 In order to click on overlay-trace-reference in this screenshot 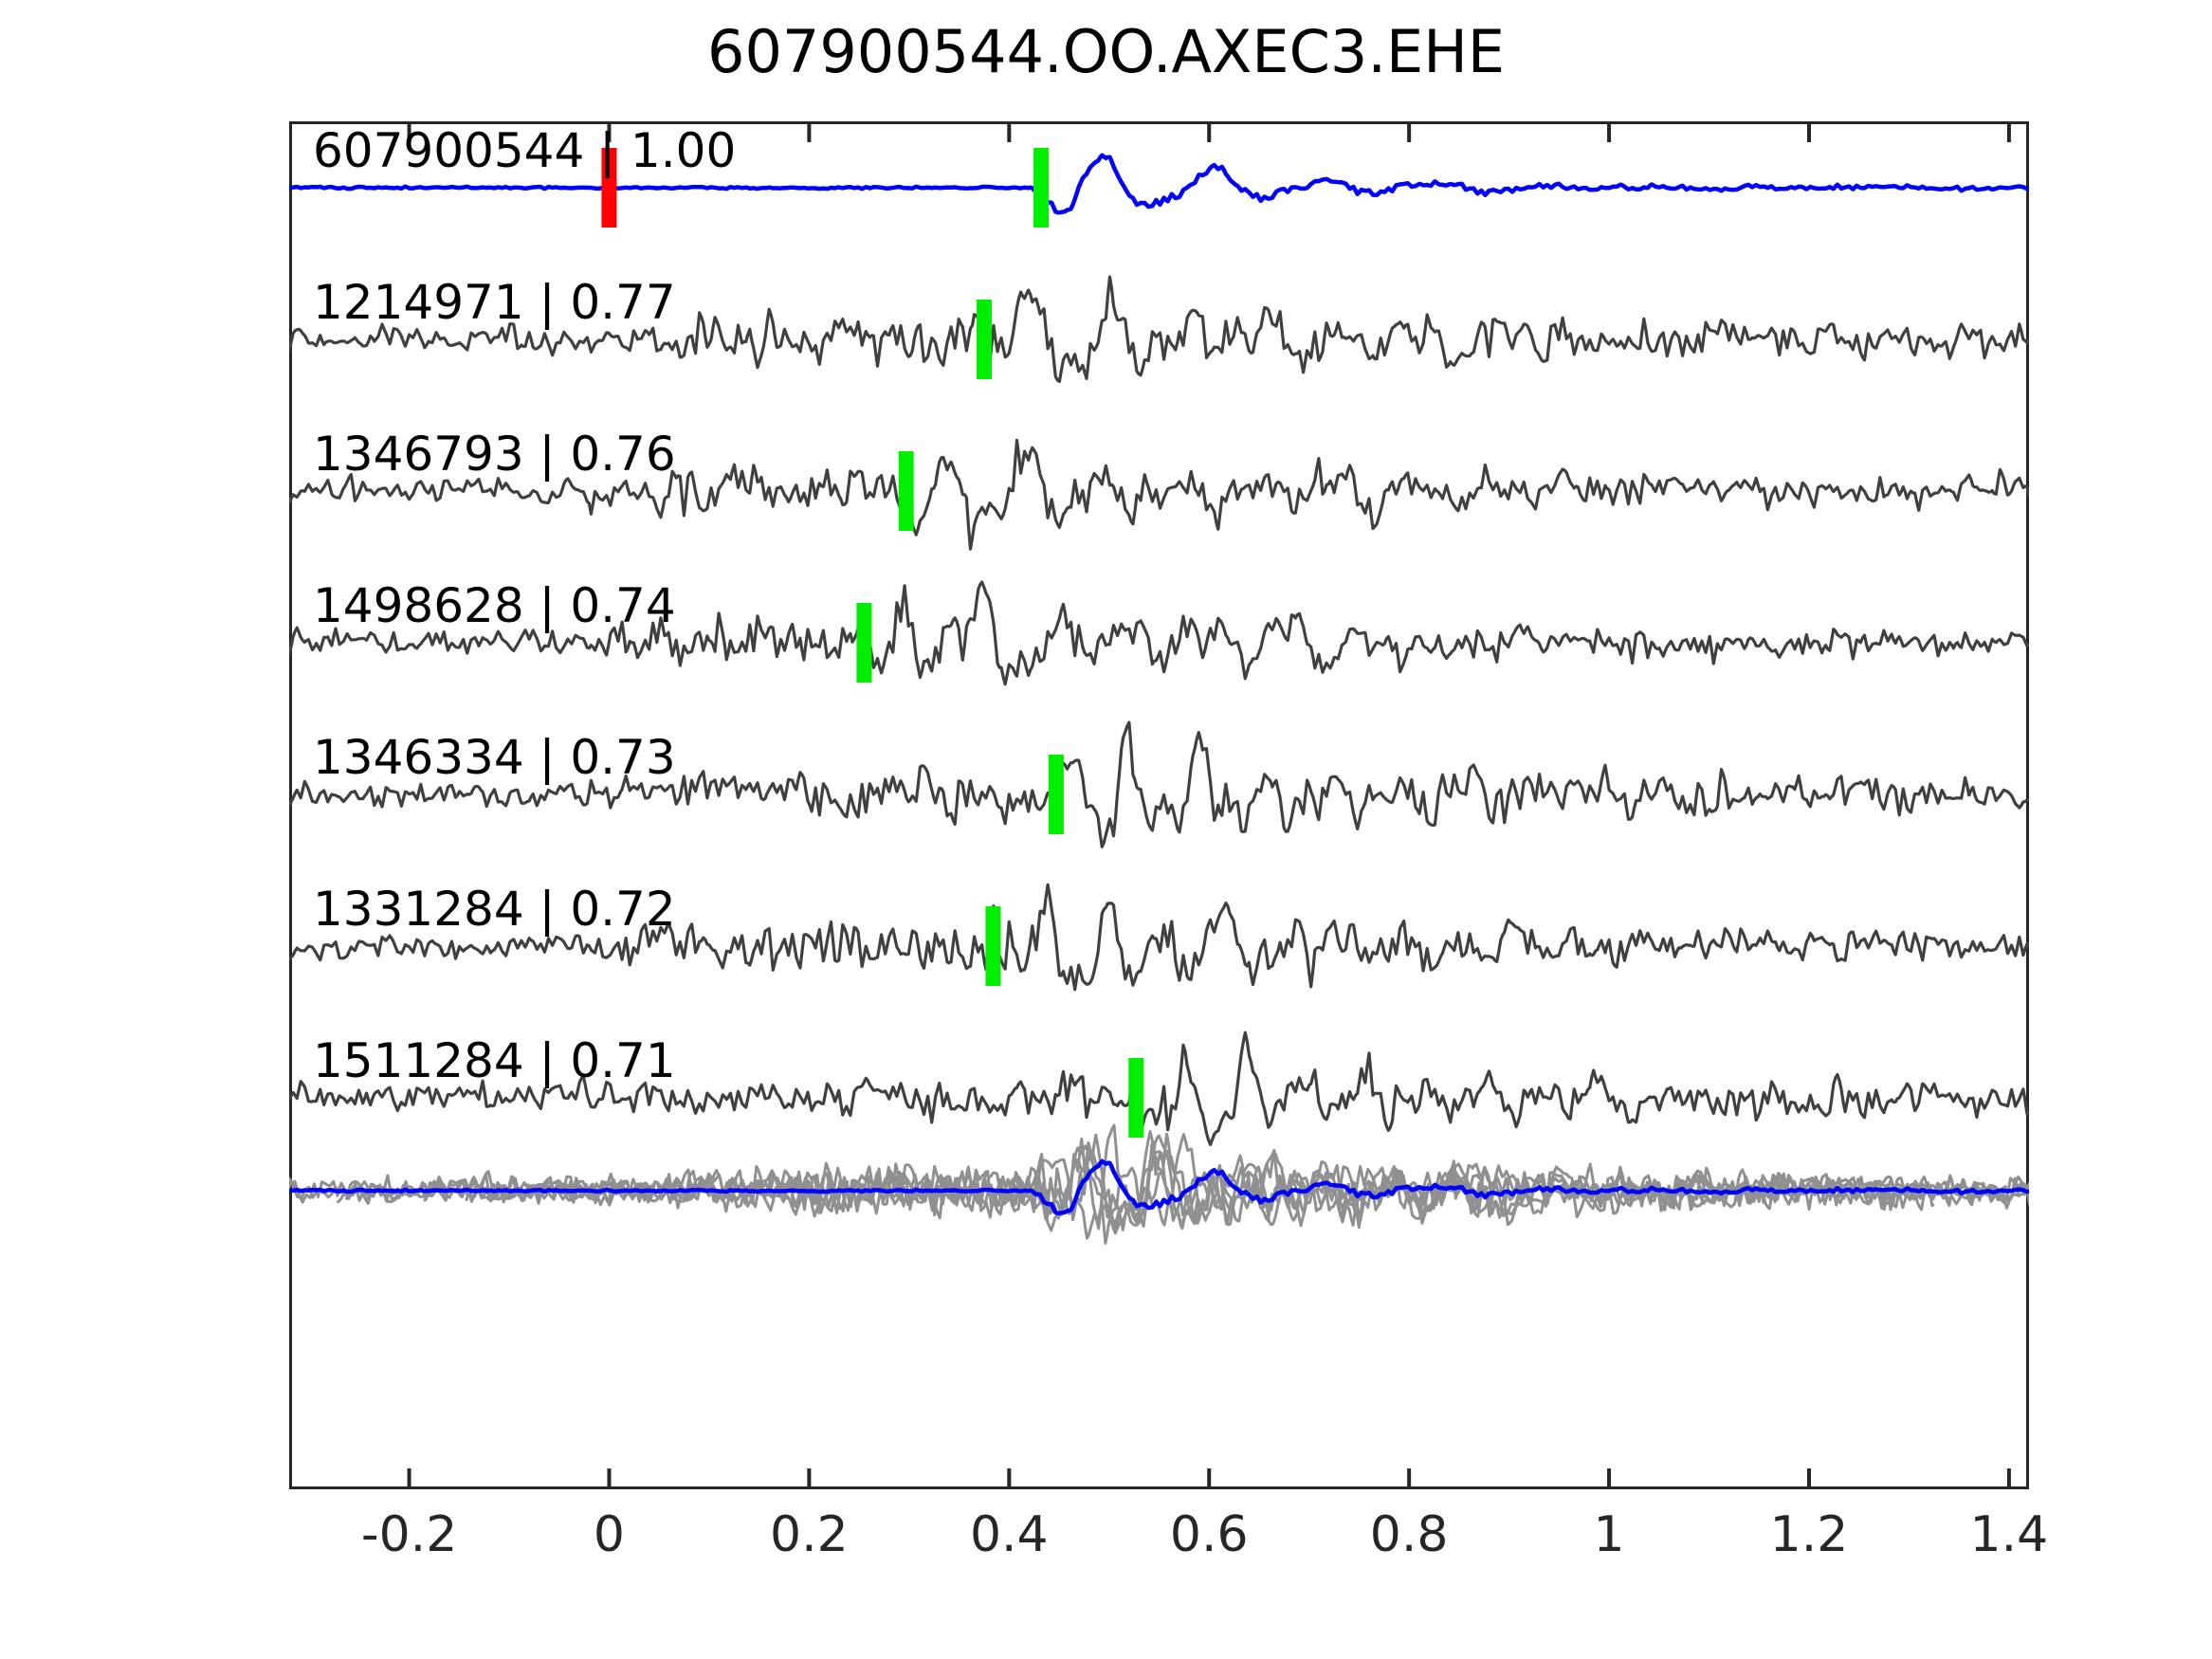, I will do `click(1159, 1187)`.